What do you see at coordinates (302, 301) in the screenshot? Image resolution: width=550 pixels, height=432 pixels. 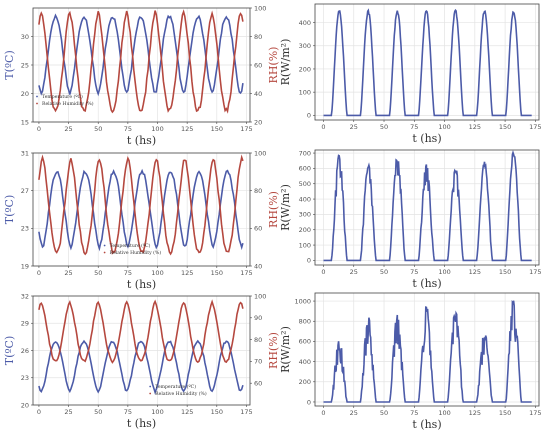 I see `y-tick-label: 1000` at bounding box center [302, 301].